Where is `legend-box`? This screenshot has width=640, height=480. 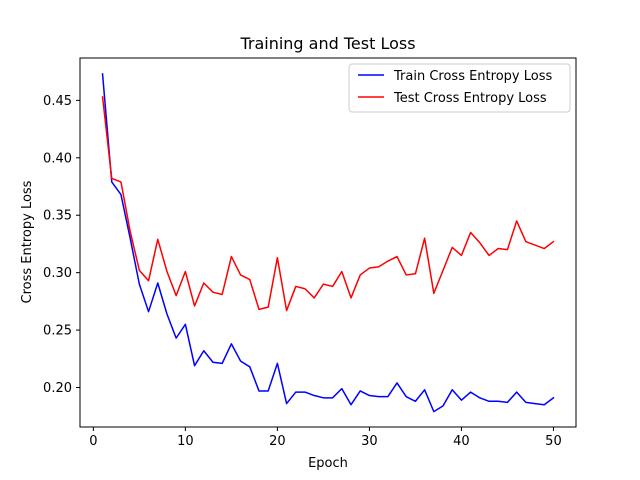
legend-box is located at coordinates (459, 88).